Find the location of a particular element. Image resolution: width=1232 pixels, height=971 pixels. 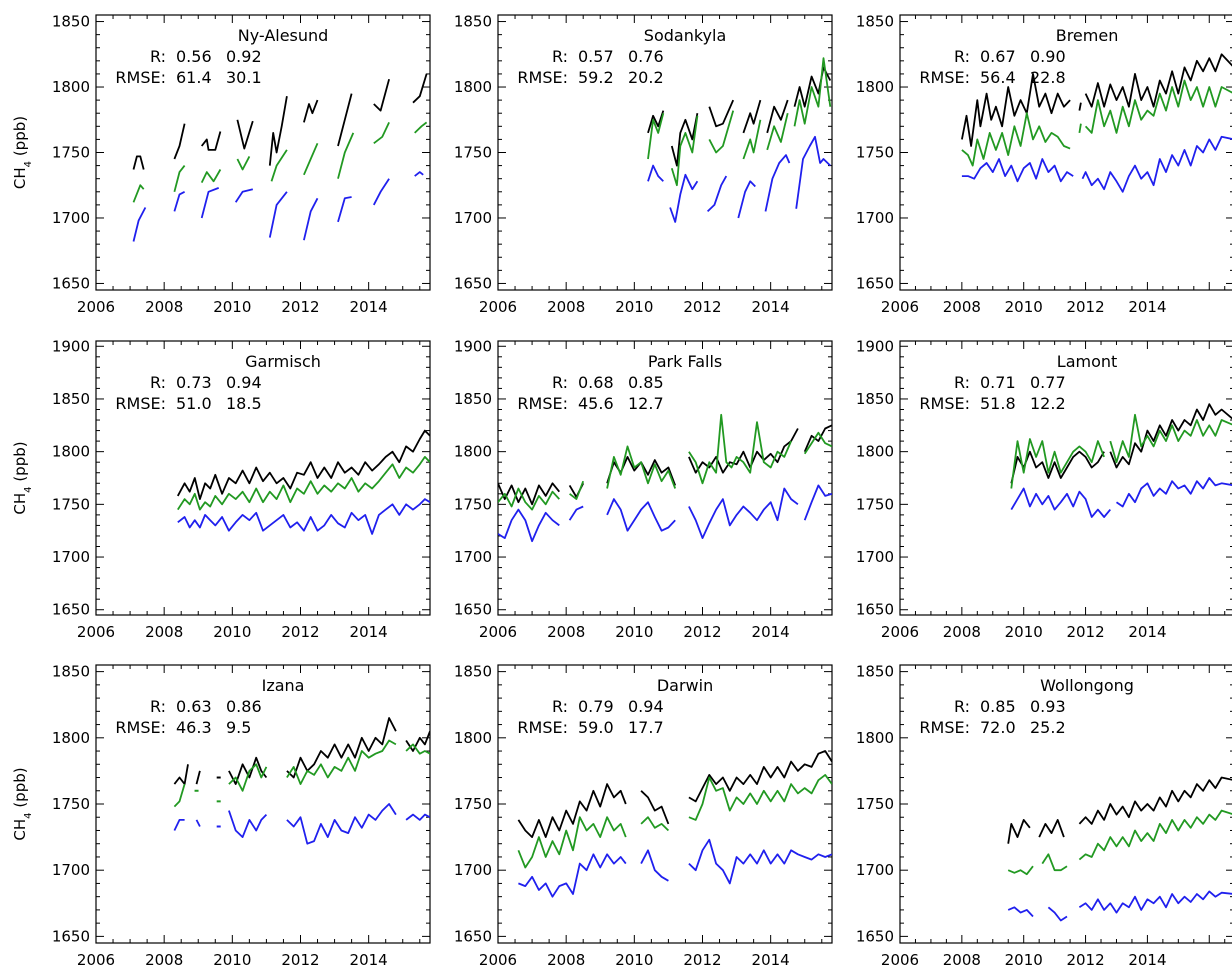

r-value-blue: 0.63 is located at coordinates (194, 706).